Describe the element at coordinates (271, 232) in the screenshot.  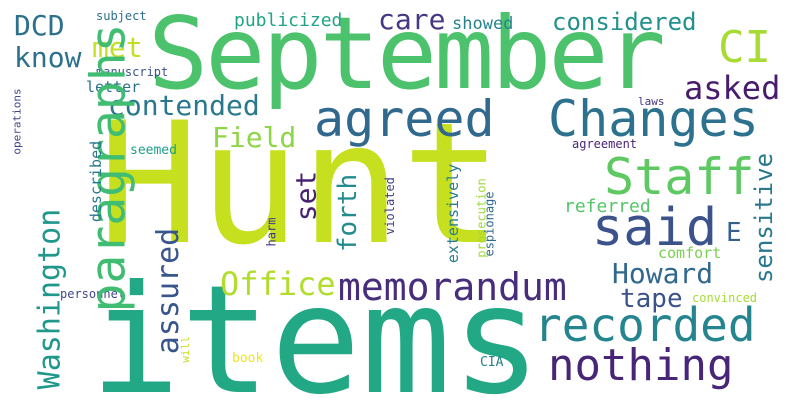
I see `word: harm` at that location.